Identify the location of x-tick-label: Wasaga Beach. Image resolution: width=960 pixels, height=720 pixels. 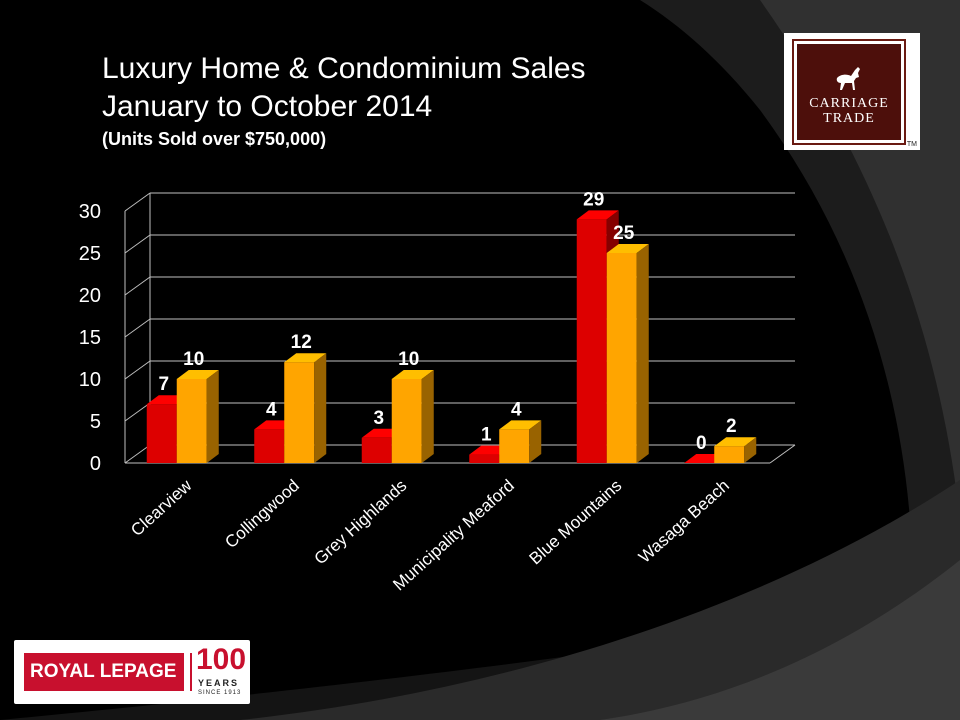
(684, 521).